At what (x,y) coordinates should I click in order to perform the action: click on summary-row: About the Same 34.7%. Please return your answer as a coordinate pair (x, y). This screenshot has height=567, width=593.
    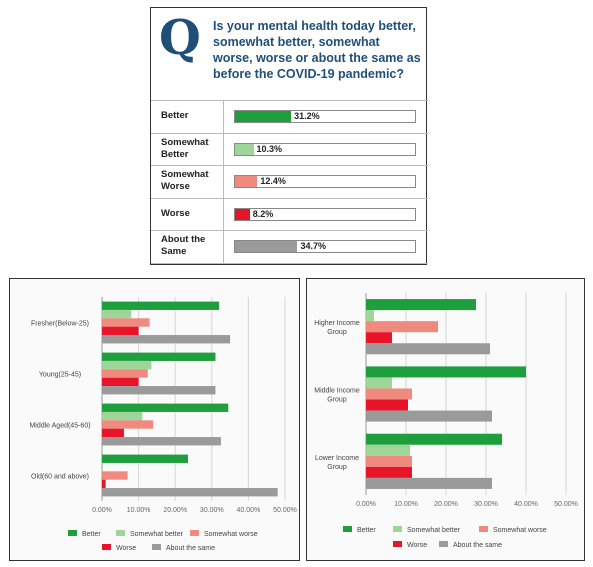
    Looking at the image, I should click on (289, 247).